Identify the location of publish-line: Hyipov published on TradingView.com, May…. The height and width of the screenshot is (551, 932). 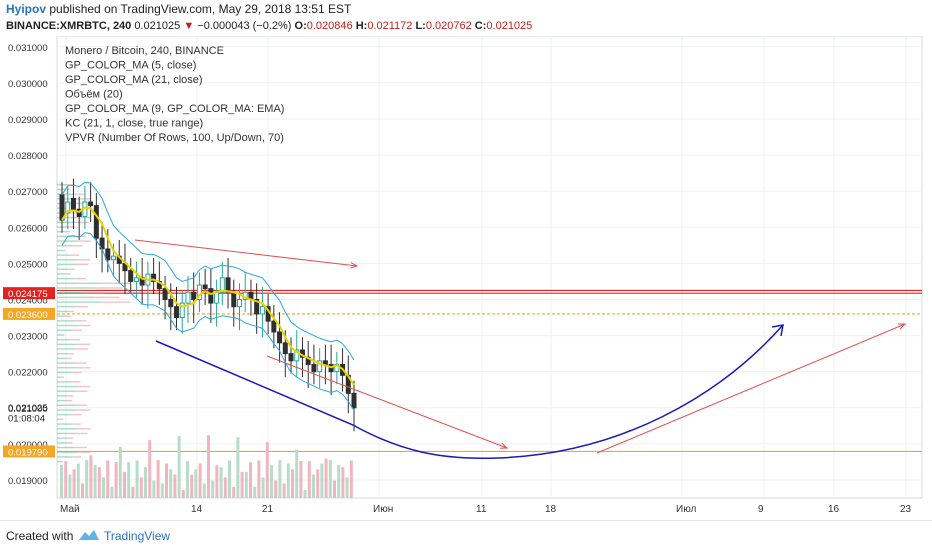
(178, 9).